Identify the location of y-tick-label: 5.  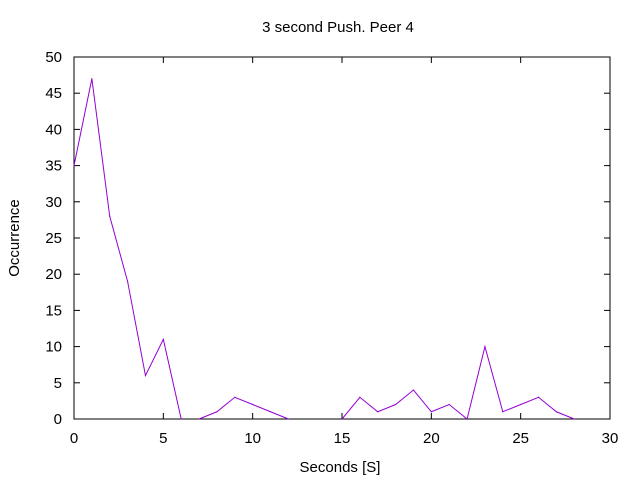
(58, 383).